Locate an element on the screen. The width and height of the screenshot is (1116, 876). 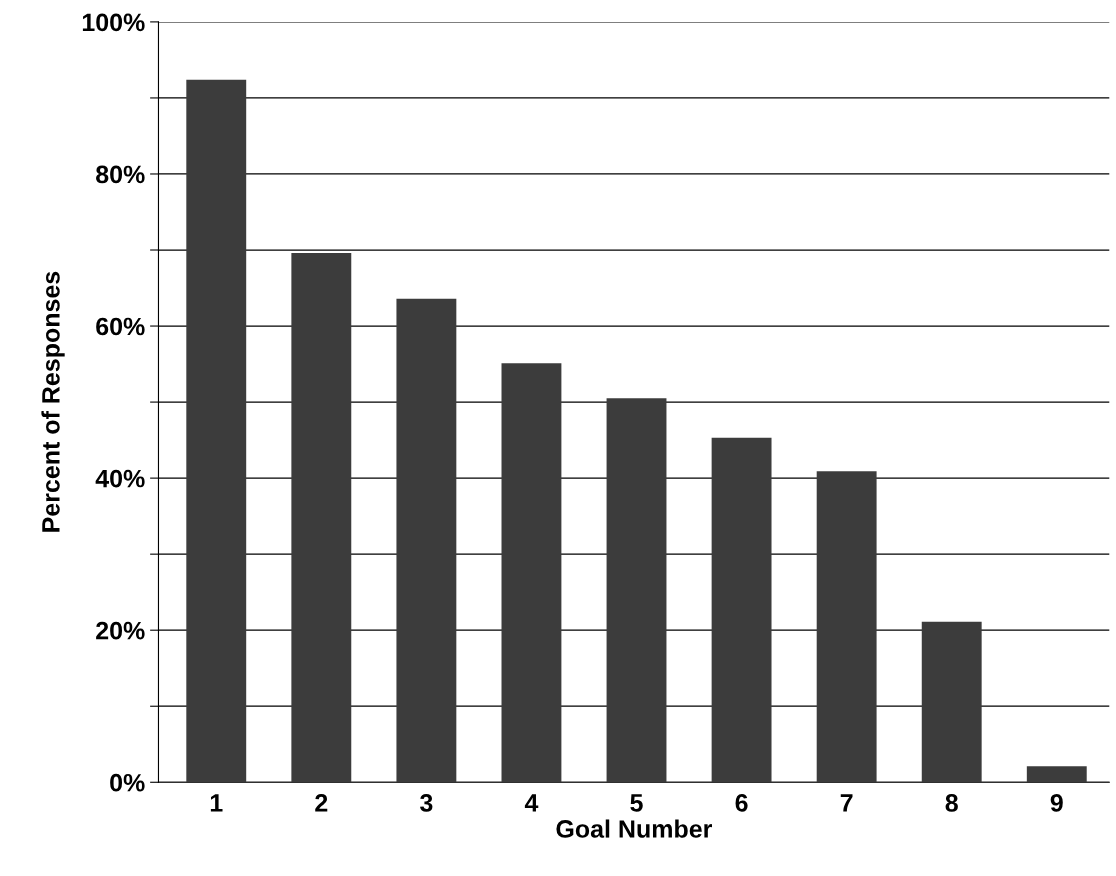
y-axis-title: Percent of Responses is located at coordinates (53, 401).